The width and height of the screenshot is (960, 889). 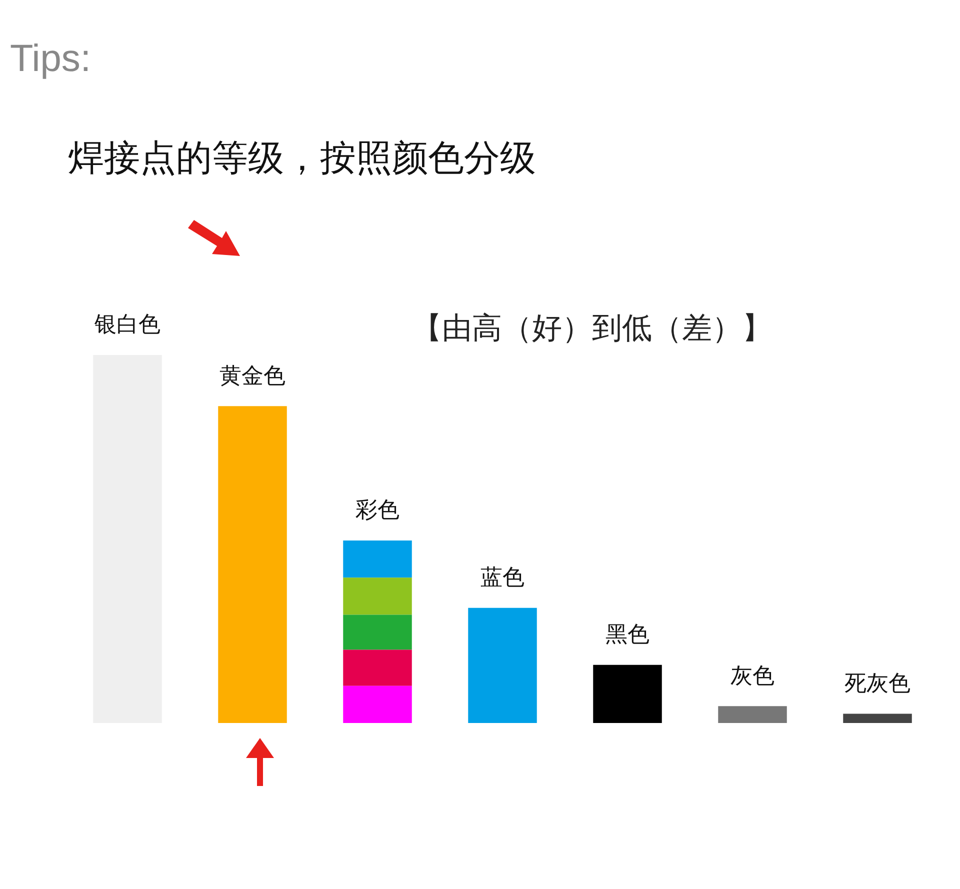 I want to click on chart-subtitle: 焊接点的等级，按照颜色分级, so click(x=302, y=159).